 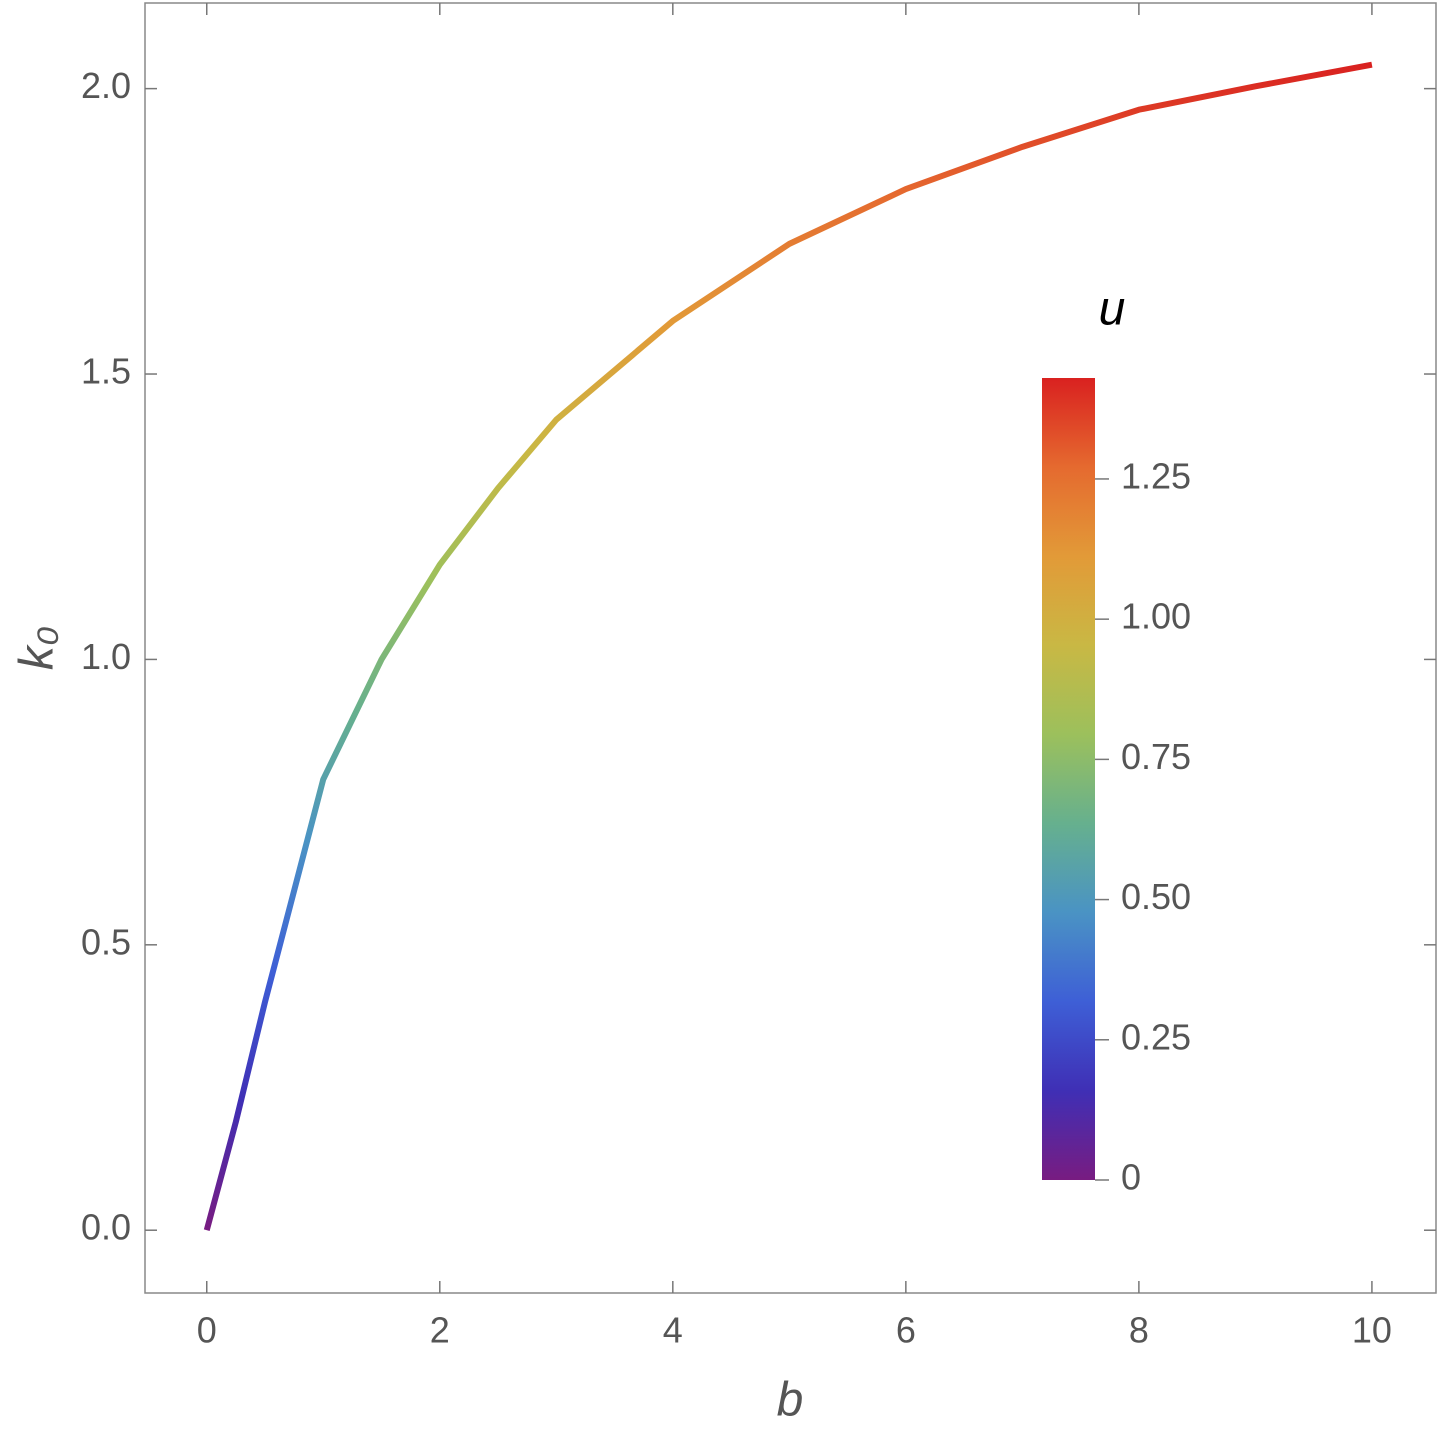 What do you see at coordinates (1131, 1177) in the screenshot?
I see `colorbar-tick-label: 0` at bounding box center [1131, 1177].